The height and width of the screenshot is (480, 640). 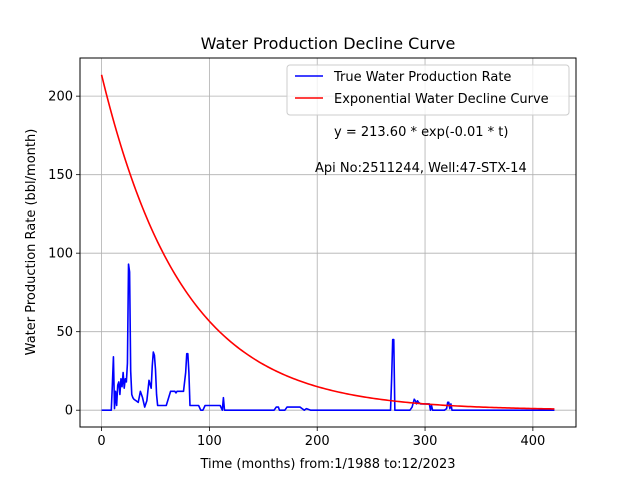 What do you see at coordinates (425, 441) in the screenshot?
I see `x-tick-label: 300` at bounding box center [425, 441].